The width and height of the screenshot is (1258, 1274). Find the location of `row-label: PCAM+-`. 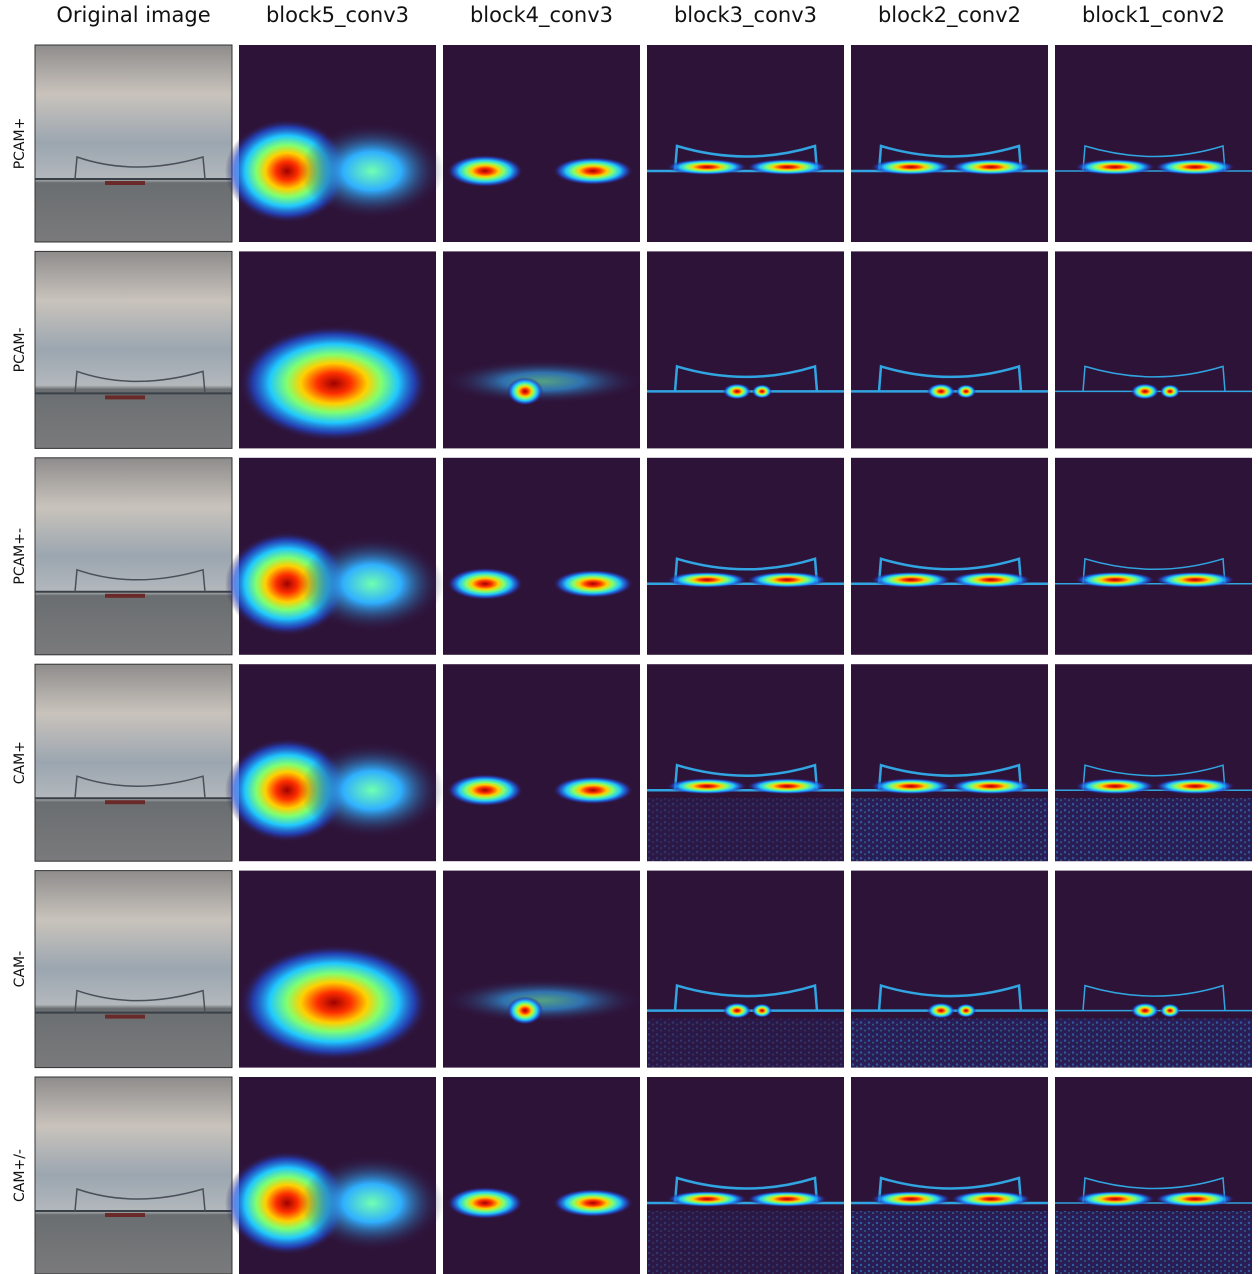

row-label: PCAM+- is located at coordinates (20, 556).